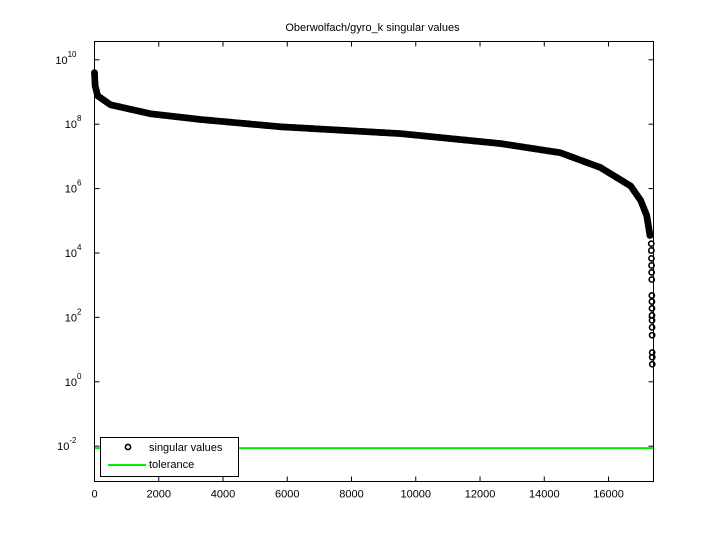  Describe the element at coordinates (186, 448) in the screenshot. I see `legend-label: singular values` at that location.